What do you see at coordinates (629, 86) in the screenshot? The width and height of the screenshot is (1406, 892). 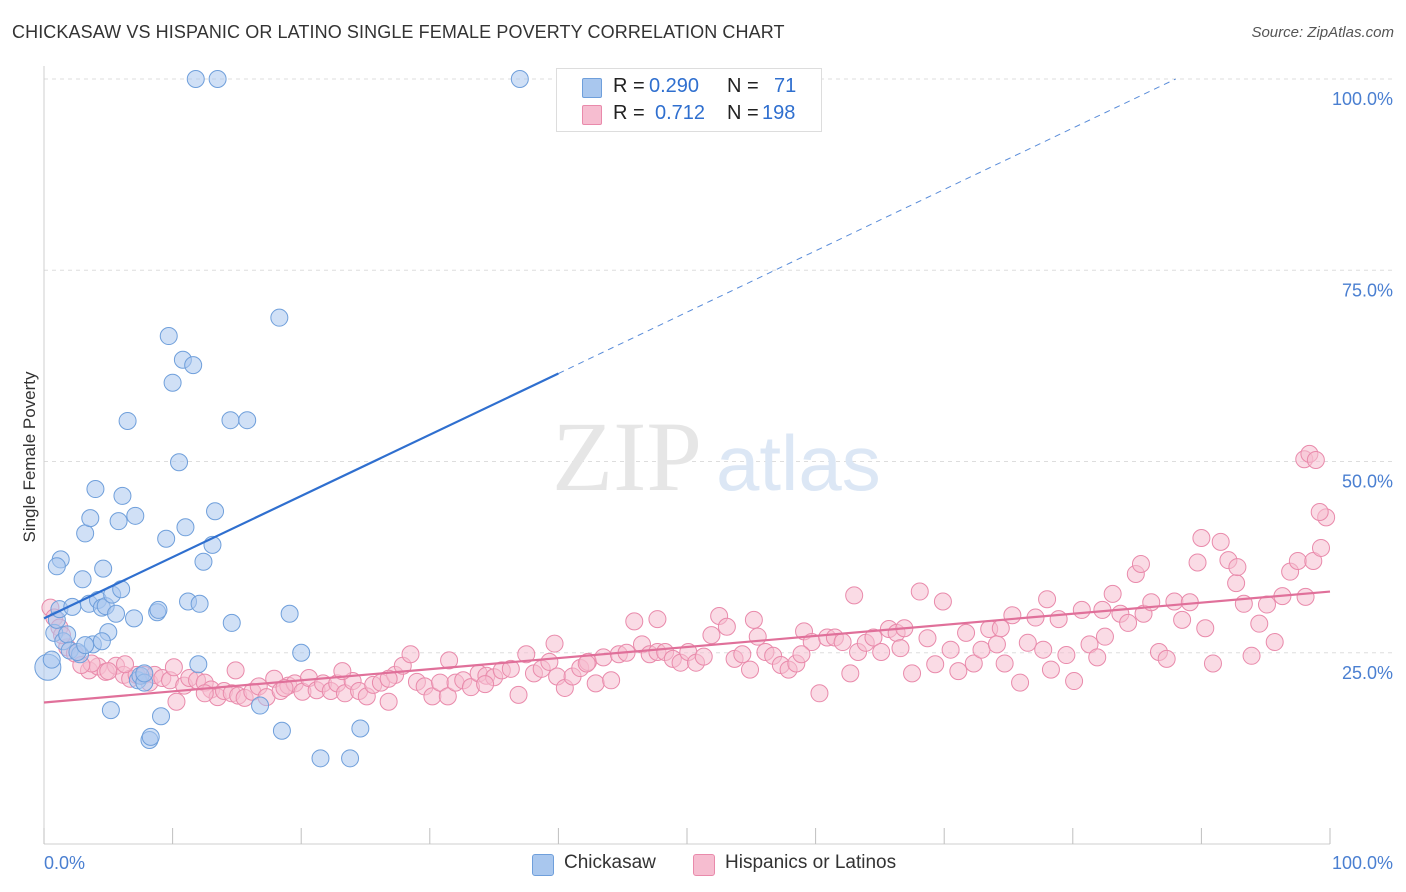 I see `legend-r-label: R =` at bounding box center [629, 86].